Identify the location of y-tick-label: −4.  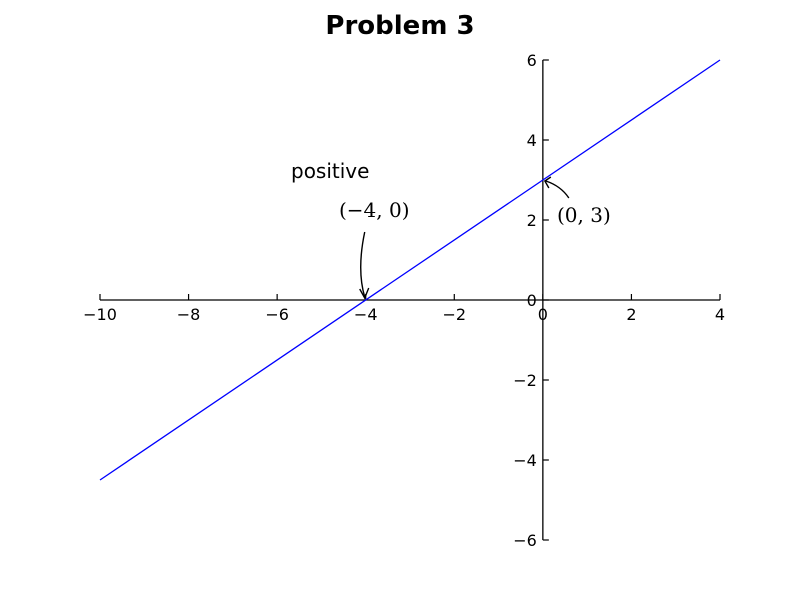
(525, 460).